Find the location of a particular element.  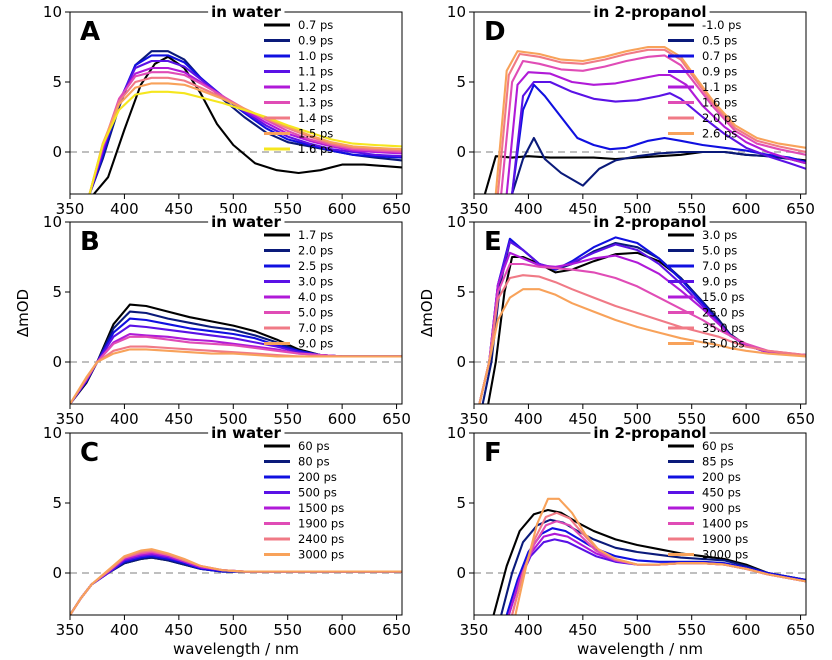

series-line-3000ps is located at coordinates (236, 581).